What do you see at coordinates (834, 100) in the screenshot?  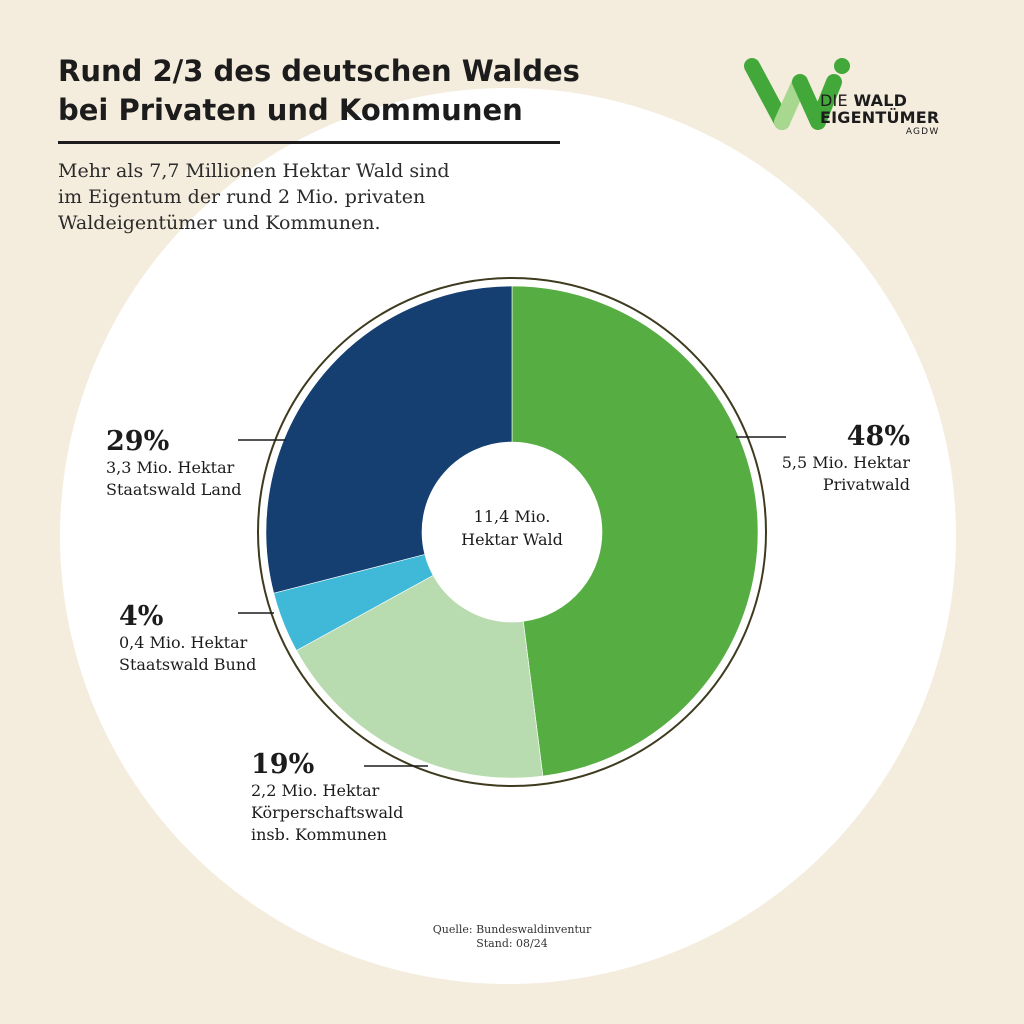 I see `logo-die: DIE` at bounding box center [834, 100].